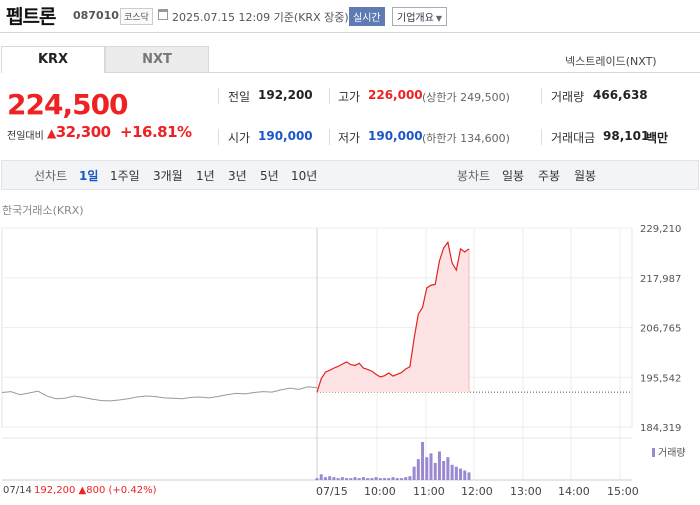 The height and width of the screenshot is (505, 700). I want to click on period-1w: 1주일, so click(125, 176).